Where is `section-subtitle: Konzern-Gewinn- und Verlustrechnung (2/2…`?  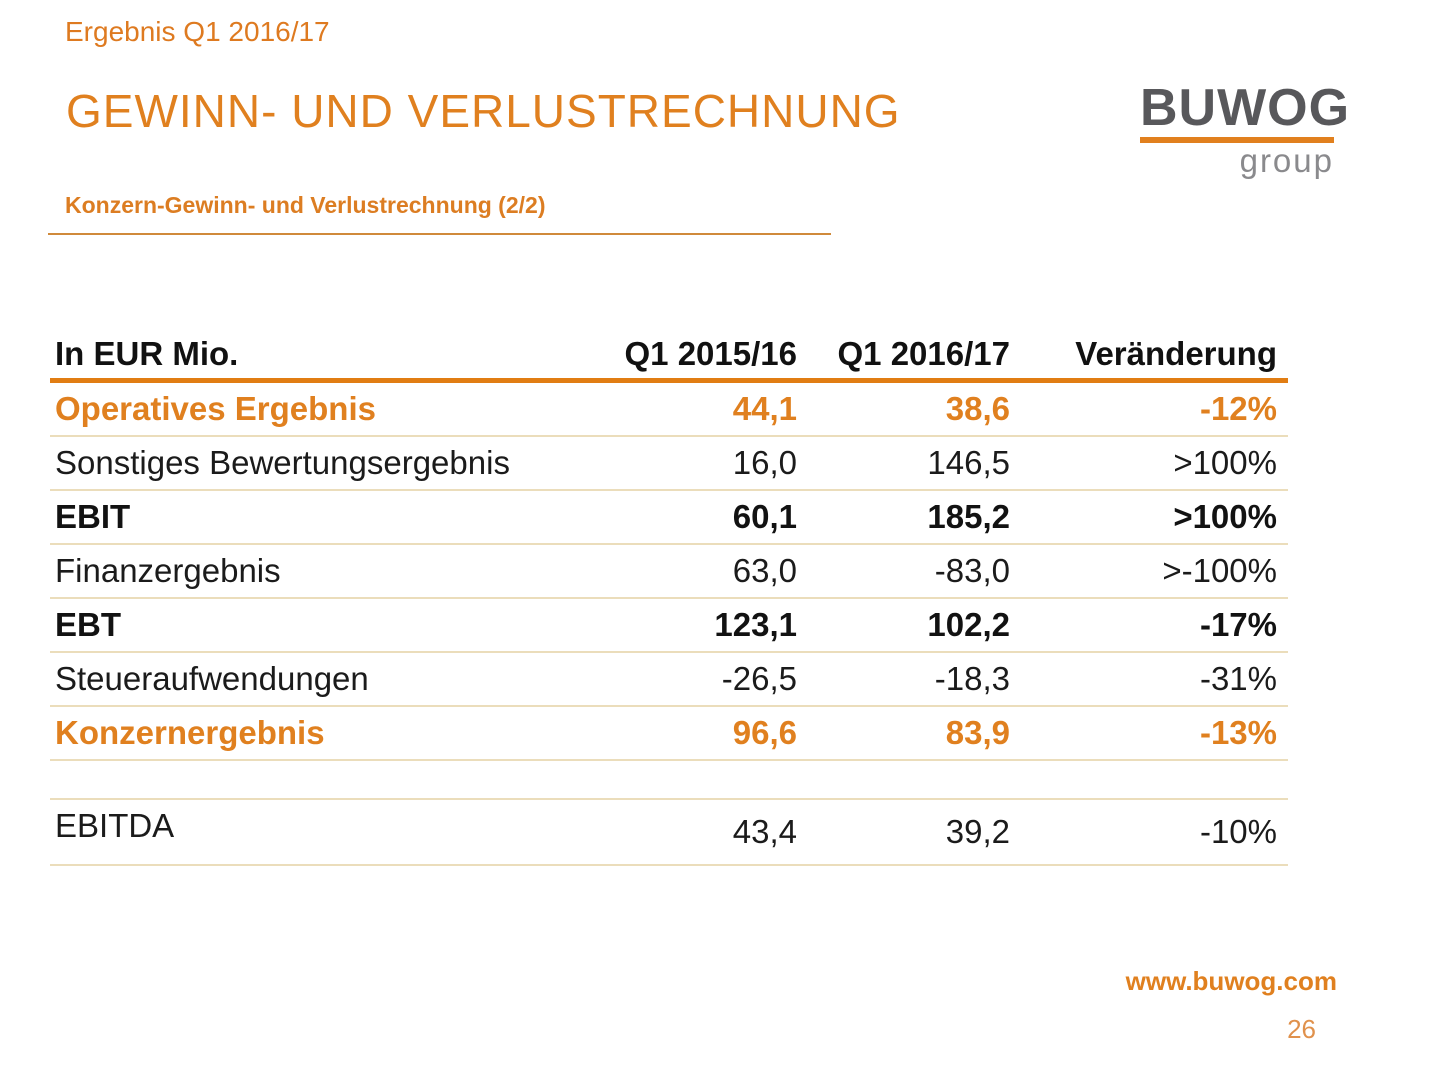
section-subtitle: Konzern-Gewinn- und Verlustrechnung (2/2… is located at coordinates (305, 205).